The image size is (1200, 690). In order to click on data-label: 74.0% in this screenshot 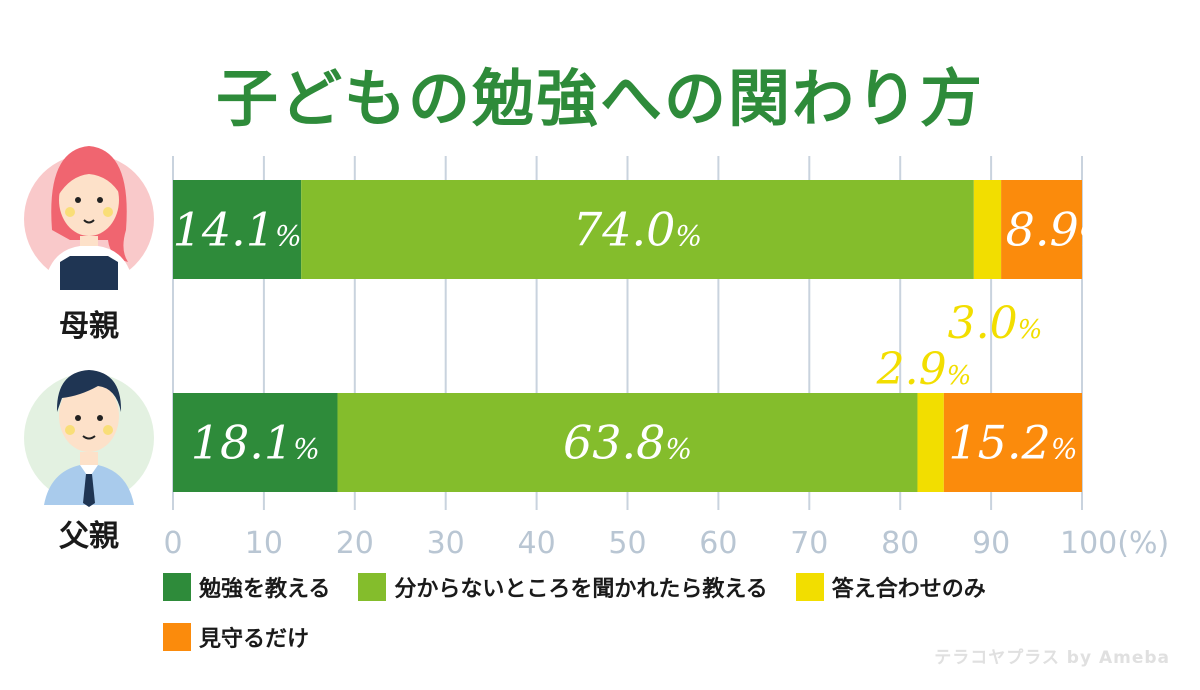, I will do `click(637, 230)`.